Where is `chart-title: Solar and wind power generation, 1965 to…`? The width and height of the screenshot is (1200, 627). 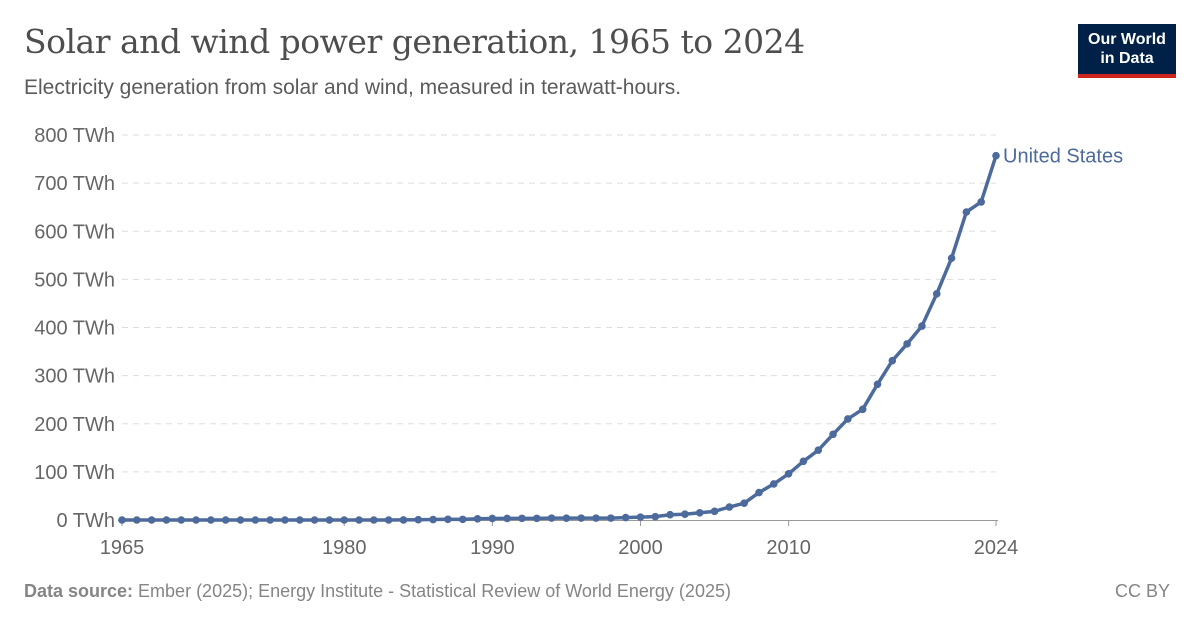 chart-title: Solar and wind power generation, 1965 to… is located at coordinates (414, 41).